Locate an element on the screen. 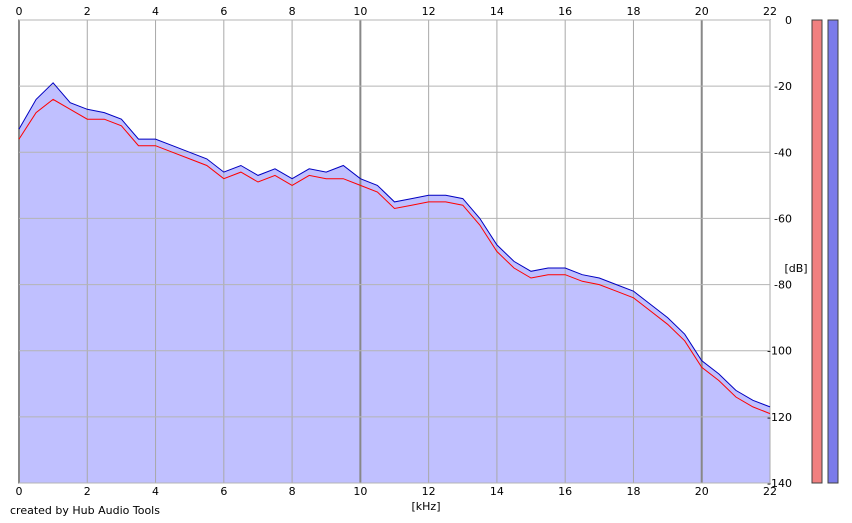  x-tick-label-top: 0 is located at coordinates (19, 11).